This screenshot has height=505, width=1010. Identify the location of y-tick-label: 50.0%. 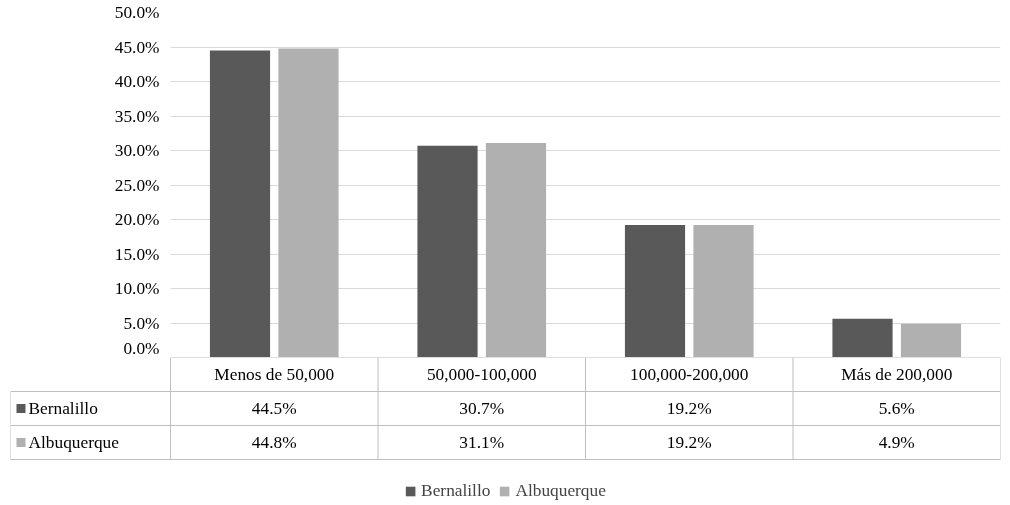
(137, 12).